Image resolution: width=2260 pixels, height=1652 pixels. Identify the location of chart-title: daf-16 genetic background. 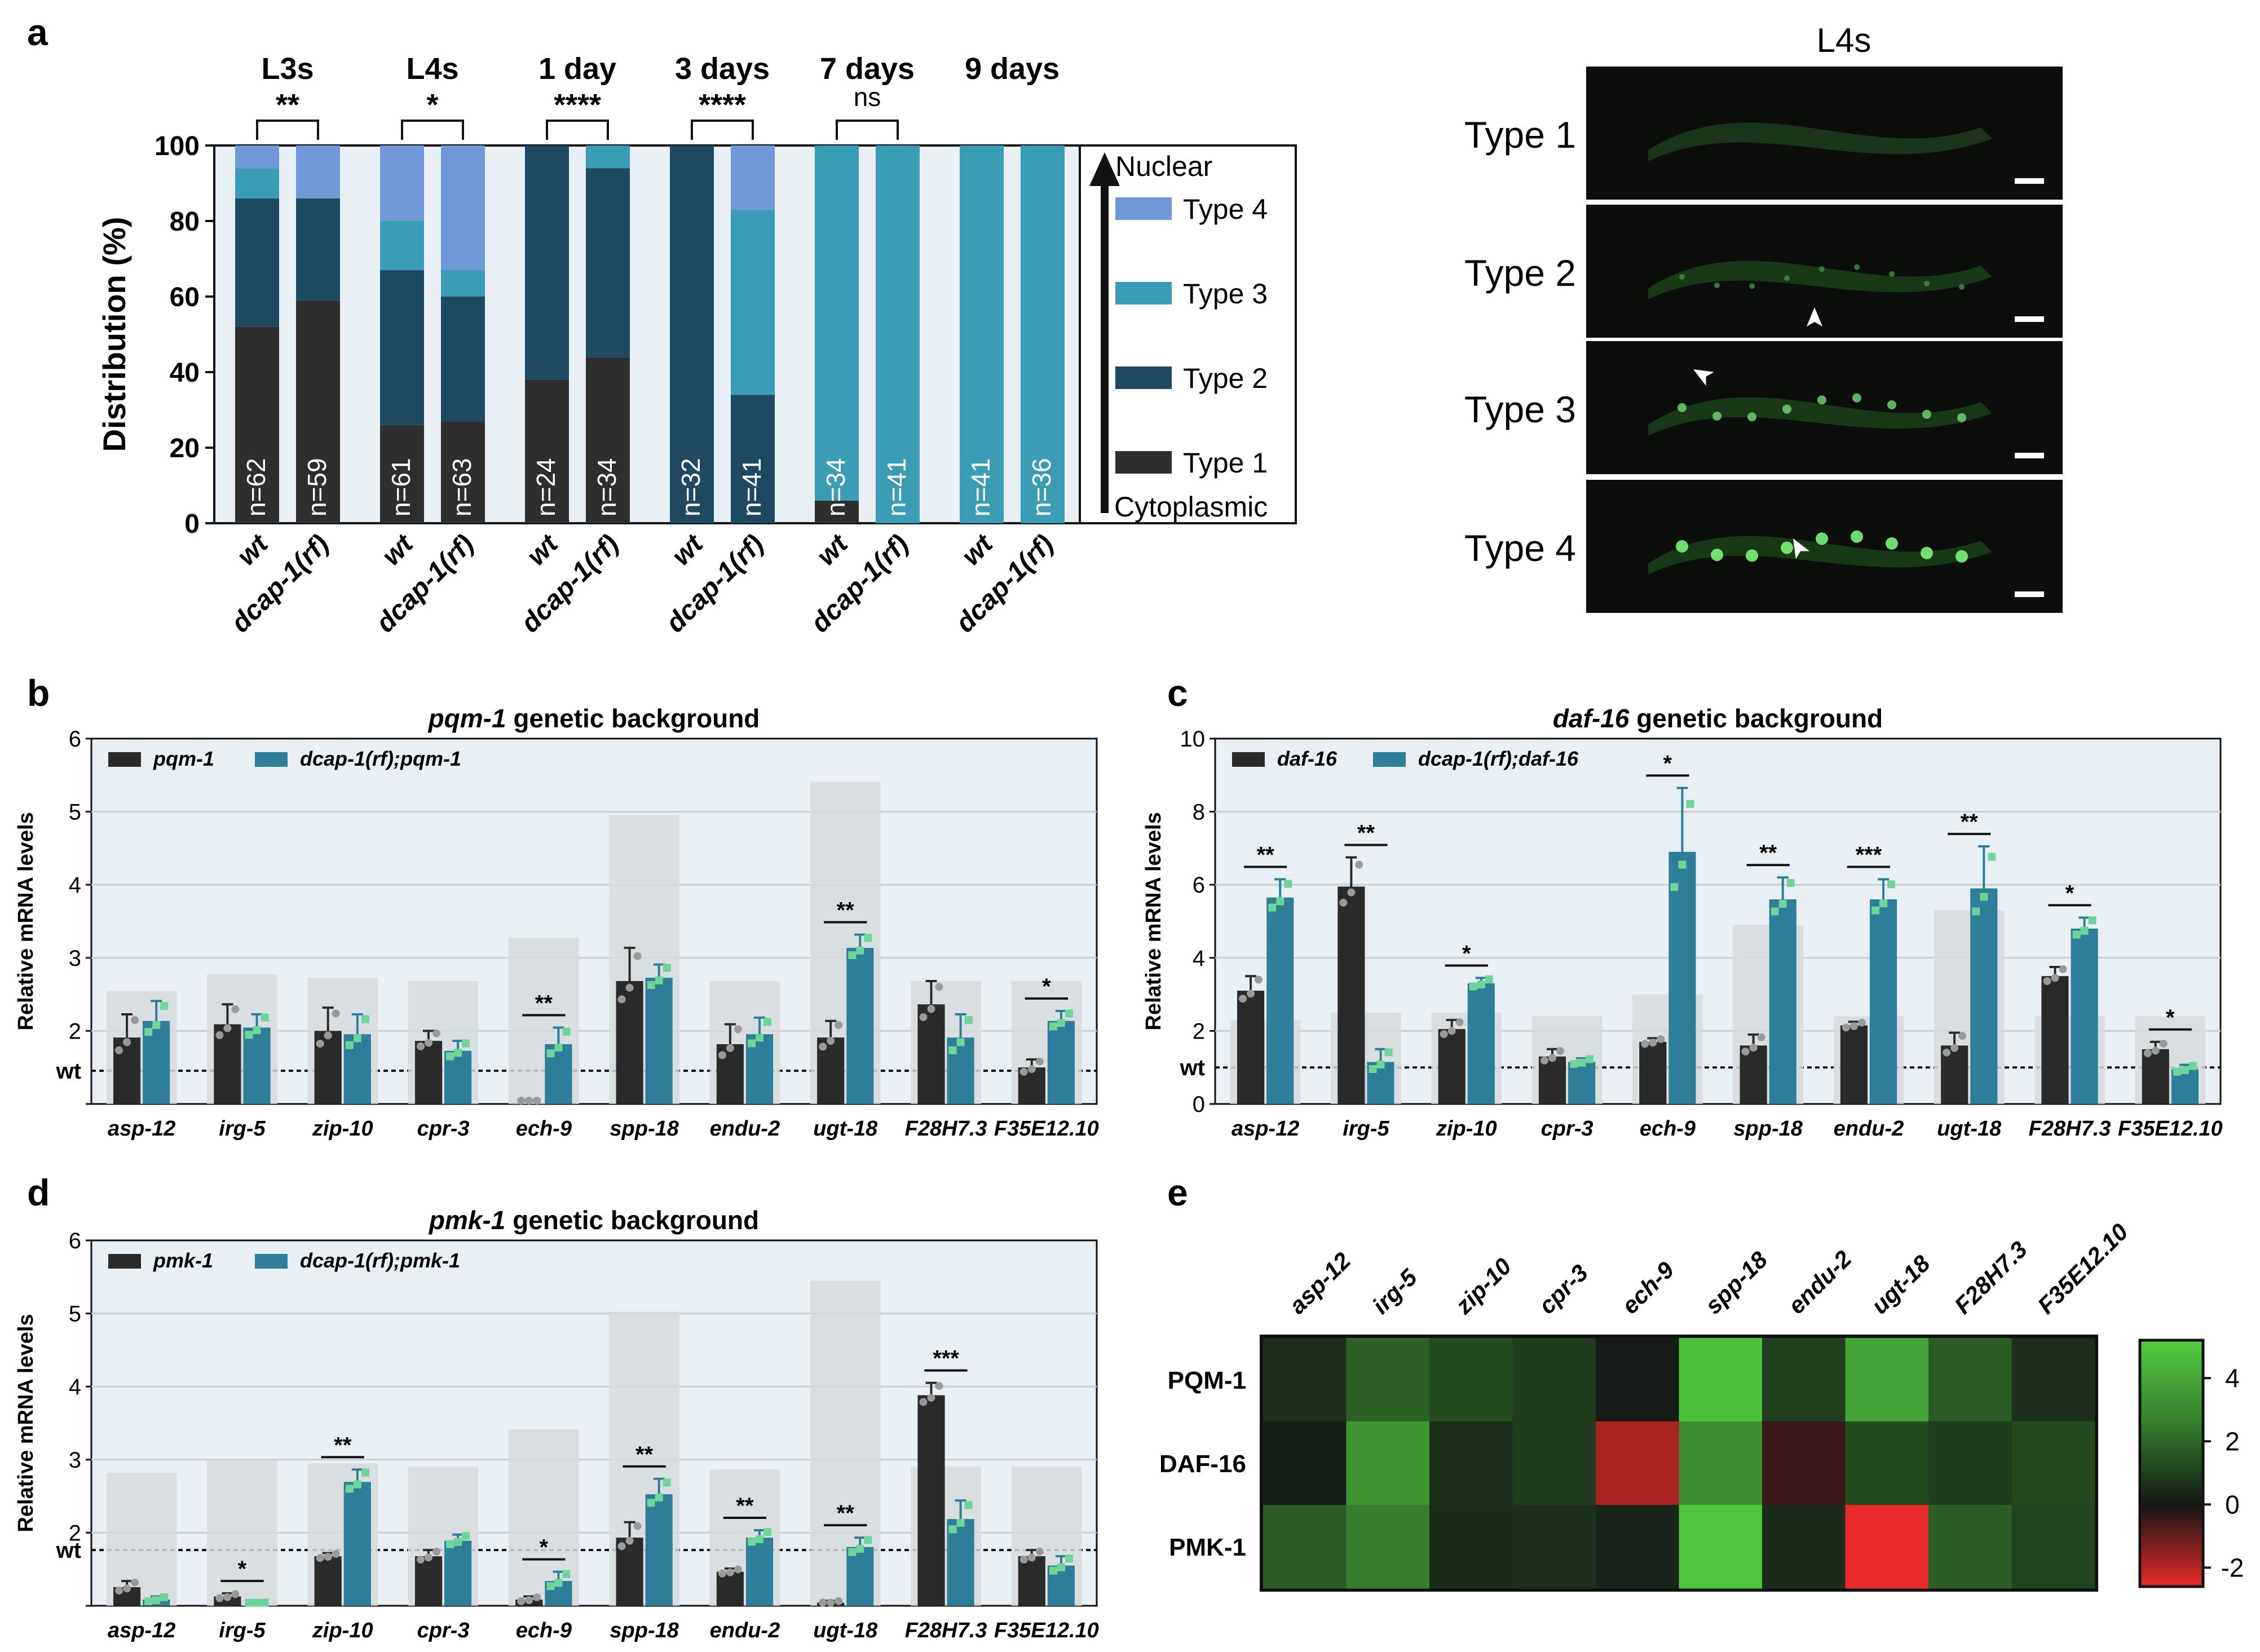
(1718, 718).